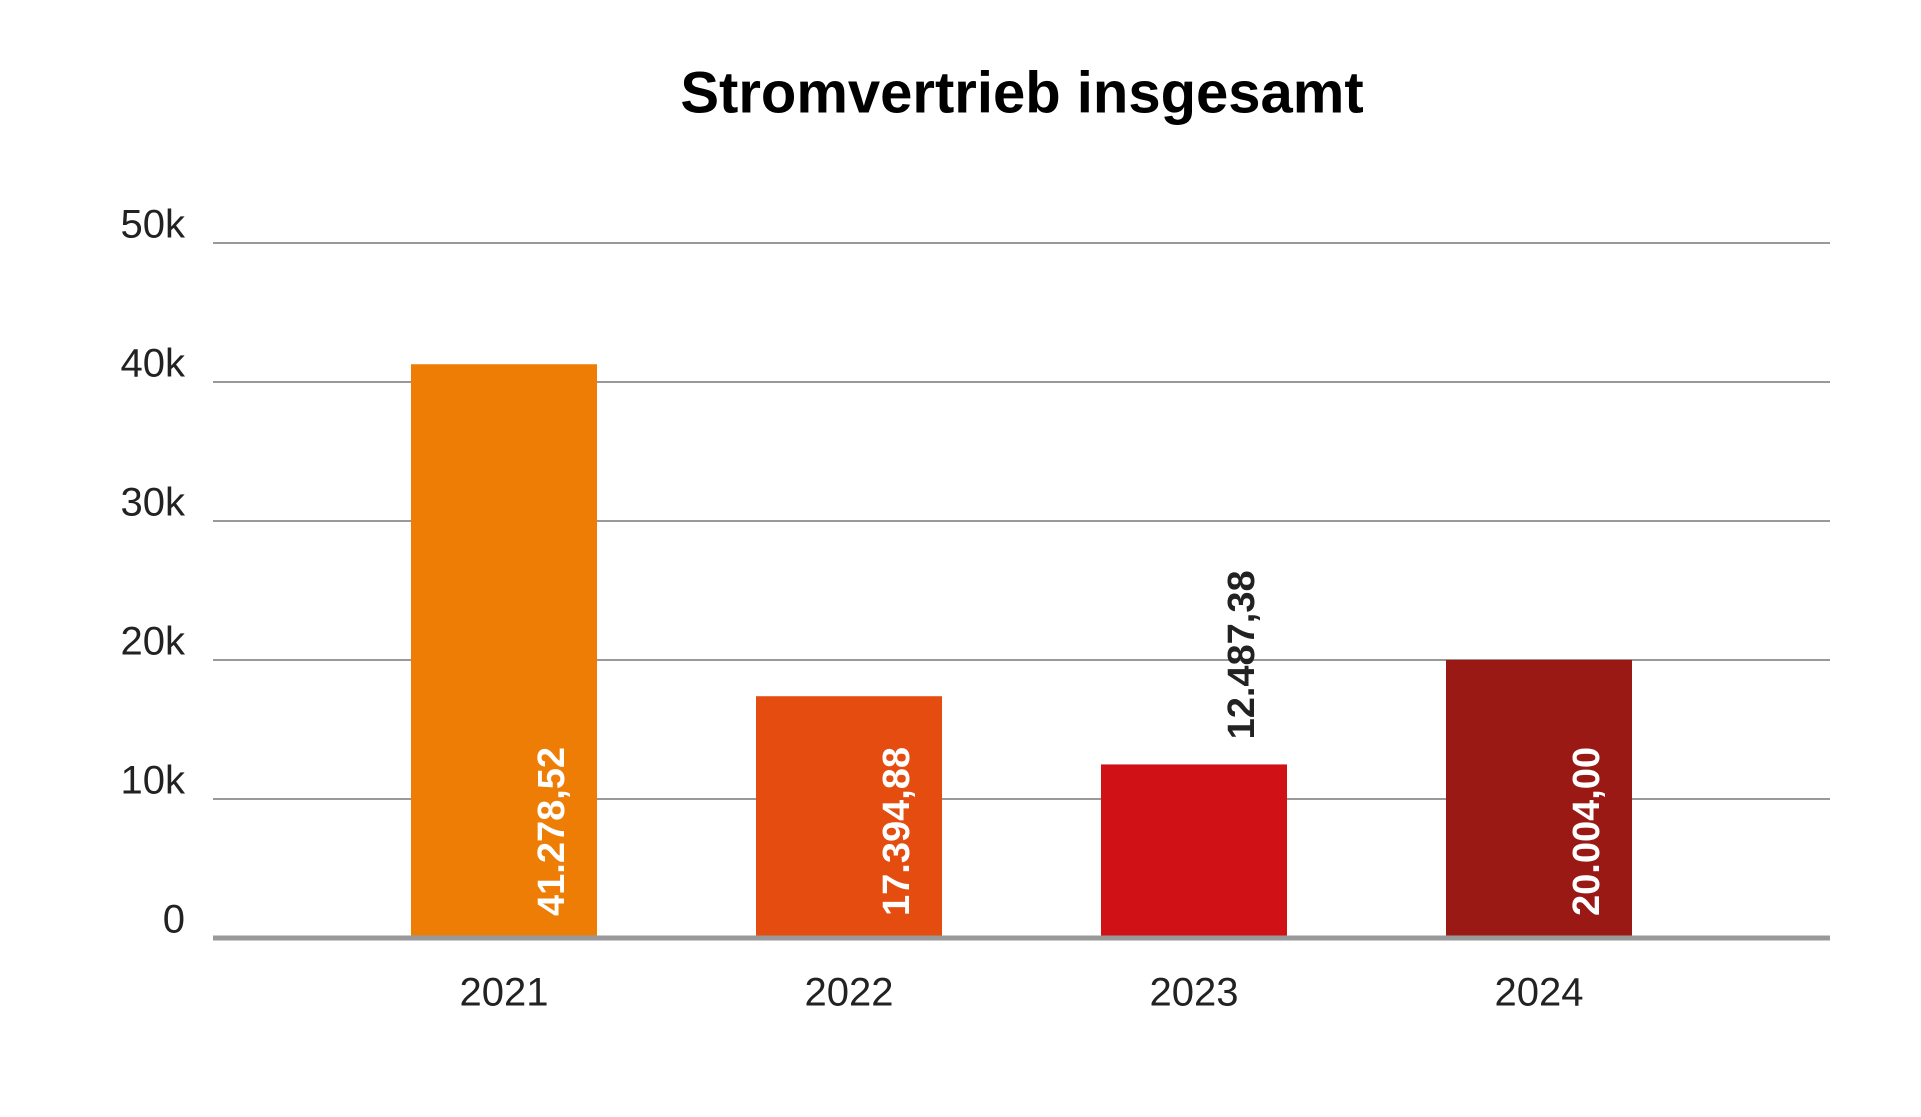 The image size is (1921, 1117). I want to click on x-tick-label: 2023, so click(1194, 993).